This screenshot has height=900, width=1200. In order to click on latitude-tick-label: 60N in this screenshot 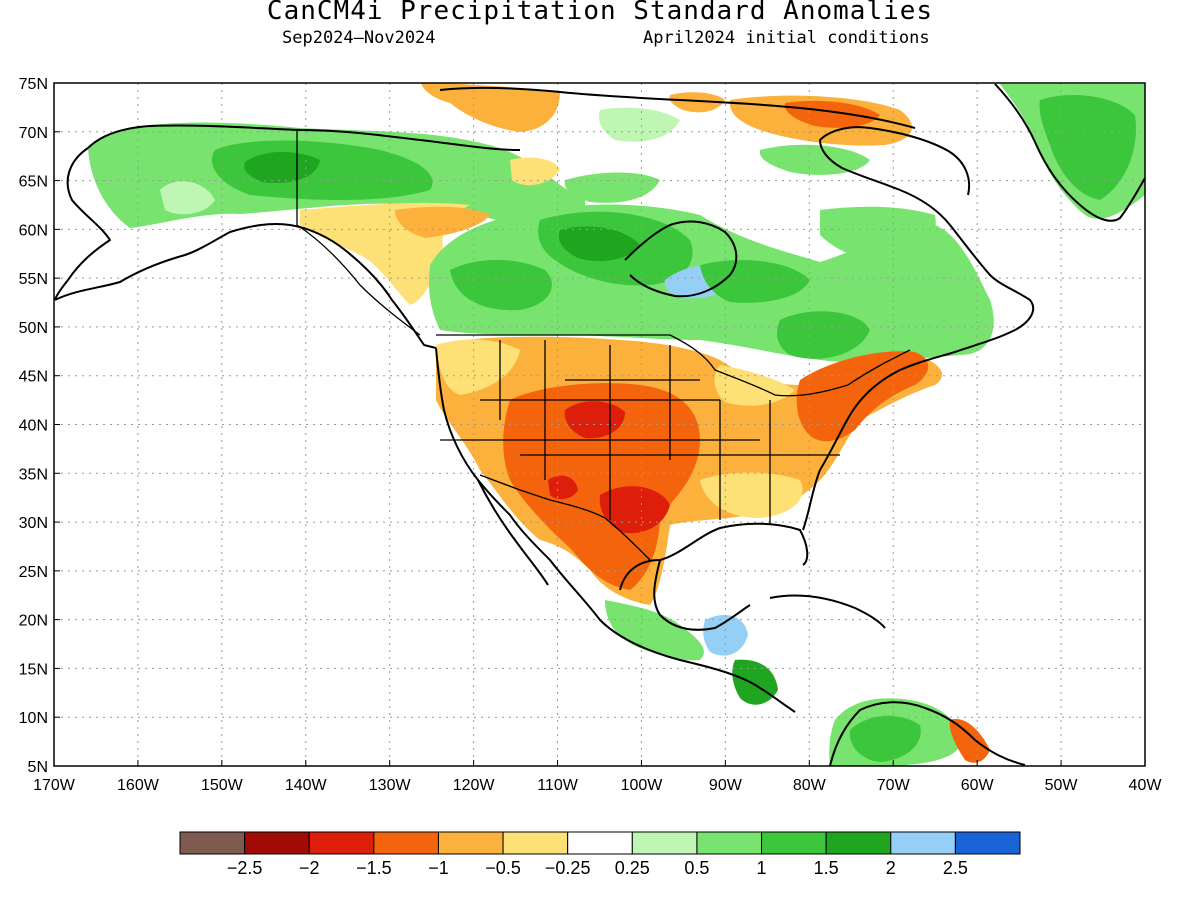, I will do `click(33, 230)`.